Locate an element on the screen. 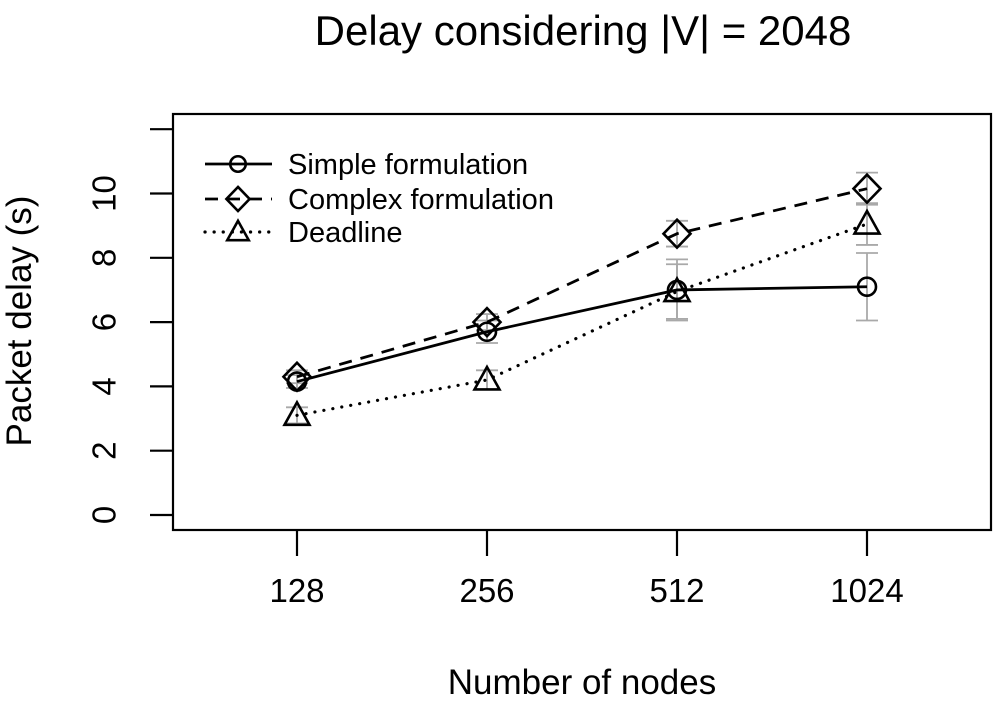 This screenshot has width=1000, height=705. legend-marker-circle is located at coordinates (238, 164).